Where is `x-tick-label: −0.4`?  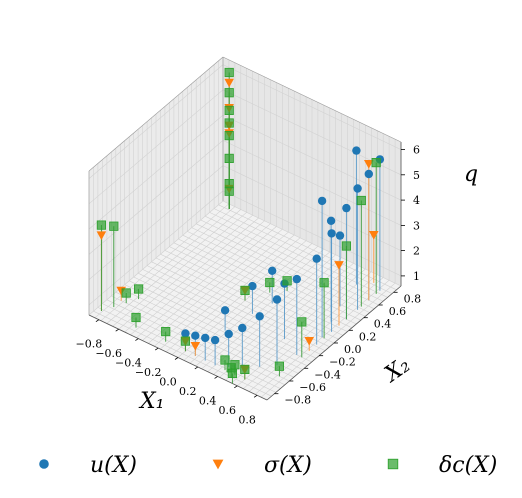
x-tick-label: −0.4 is located at coordinates (128, 363).